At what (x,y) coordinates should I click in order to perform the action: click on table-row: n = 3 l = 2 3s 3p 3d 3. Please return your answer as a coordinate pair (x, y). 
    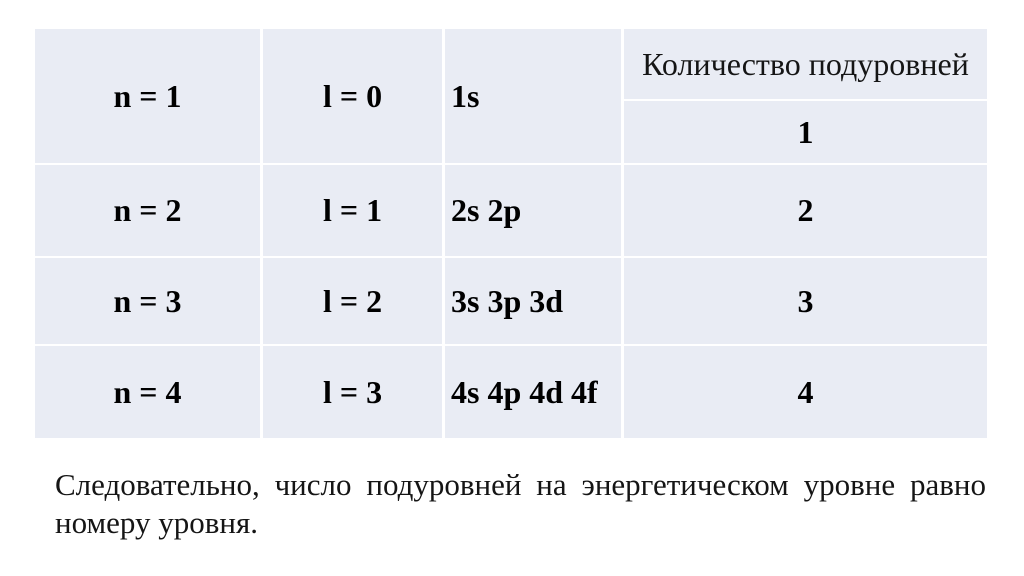
    Looking at the image, I should click on (511, 301).